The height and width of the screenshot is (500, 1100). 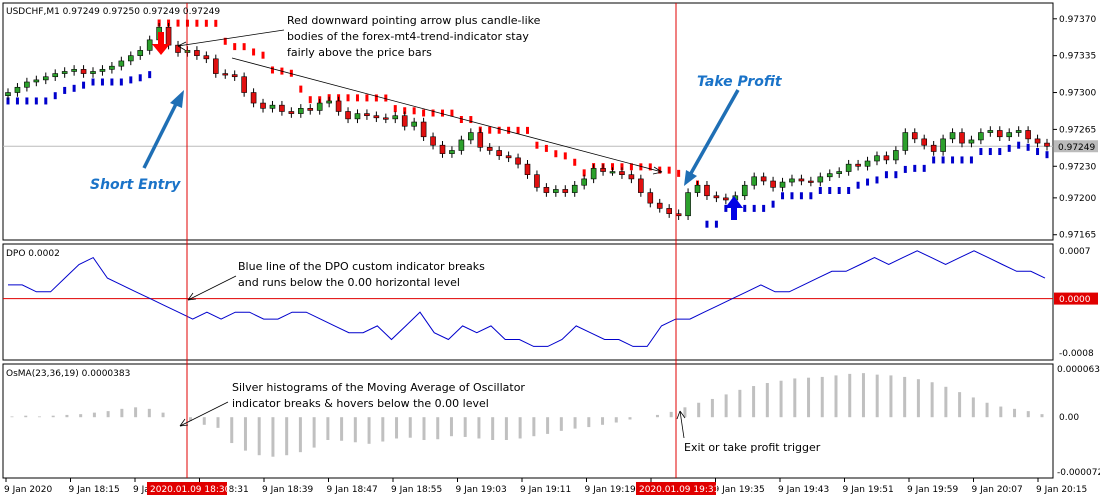 I want to click on current-price-label: 0.97249, so click(x=1076, y=148).